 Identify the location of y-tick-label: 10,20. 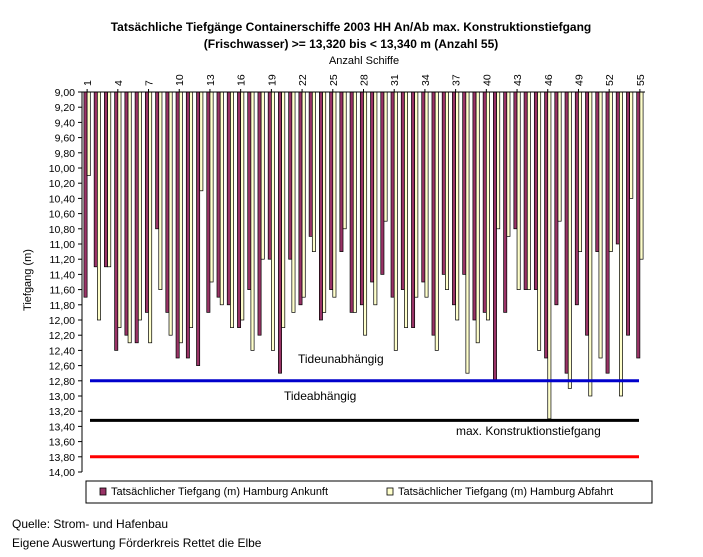
(62, 184).